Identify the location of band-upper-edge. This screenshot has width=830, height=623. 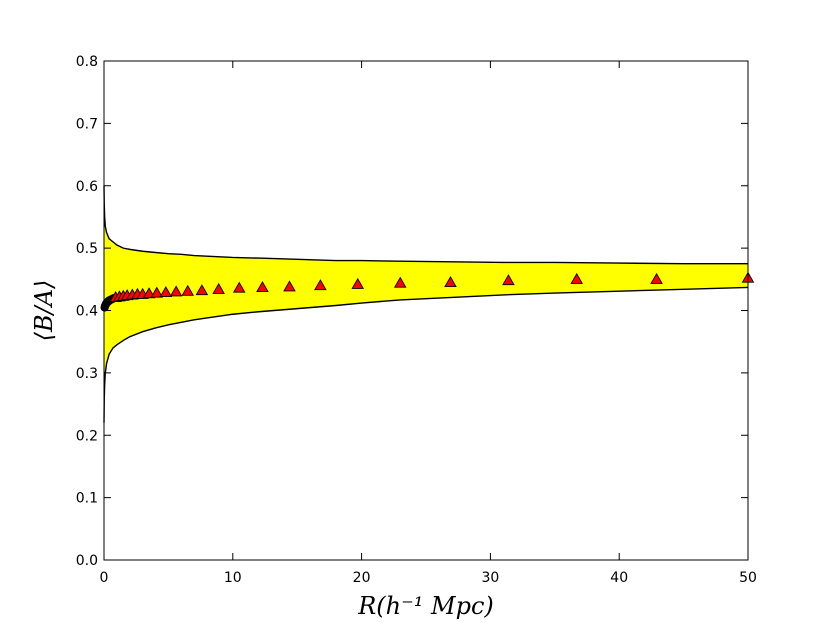
(425, 225).